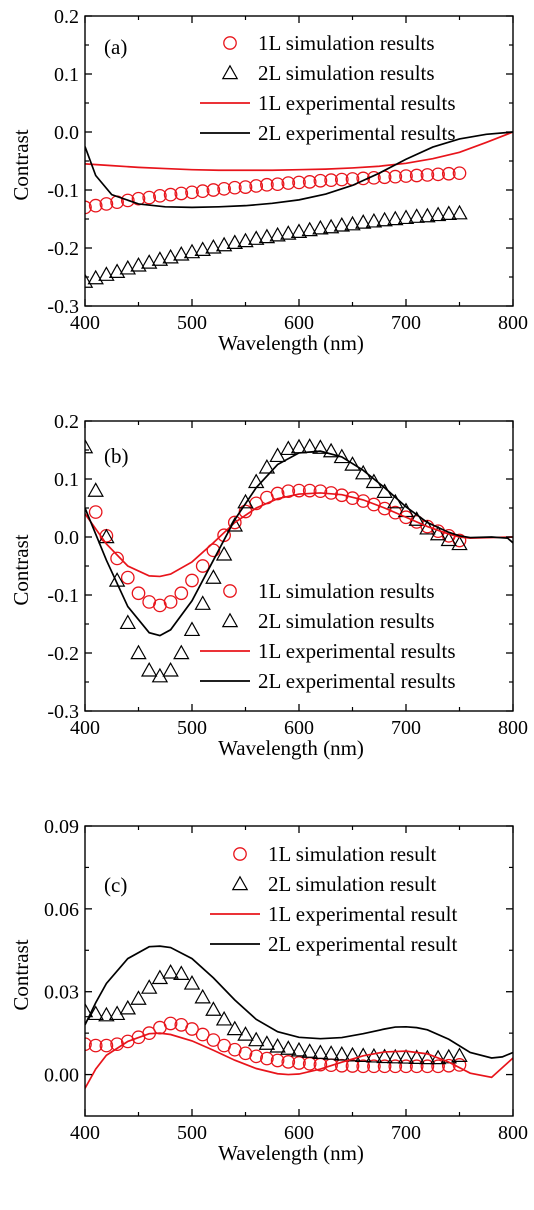 This screenshot has height=1210, width=534. Describe the element at coordinates (115, 47) in the screenshot. I see `panel-label: (a)` at that location.